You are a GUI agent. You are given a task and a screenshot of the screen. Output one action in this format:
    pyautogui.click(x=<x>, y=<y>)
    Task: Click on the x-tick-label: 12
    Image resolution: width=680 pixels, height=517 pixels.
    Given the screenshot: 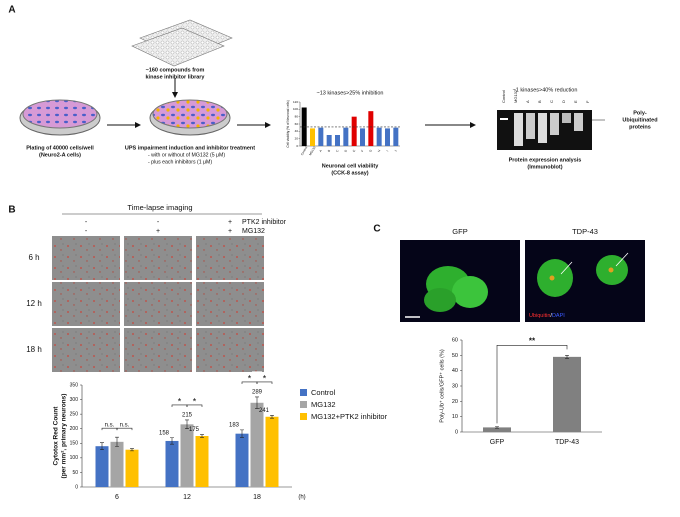 What is the action you would take?
    pyautogui.click(x=187, y=497)
    